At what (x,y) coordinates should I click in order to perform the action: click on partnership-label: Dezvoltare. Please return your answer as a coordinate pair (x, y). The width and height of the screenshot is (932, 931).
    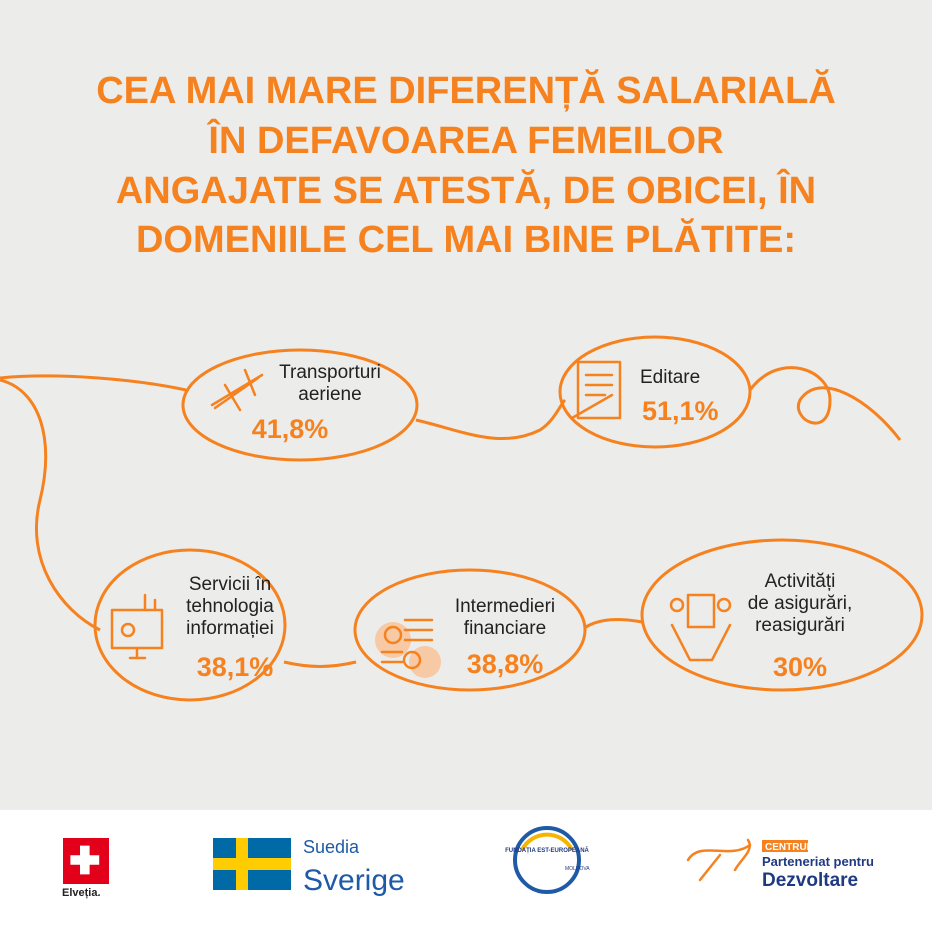
    Looking at the image, I should click on (810, 880).